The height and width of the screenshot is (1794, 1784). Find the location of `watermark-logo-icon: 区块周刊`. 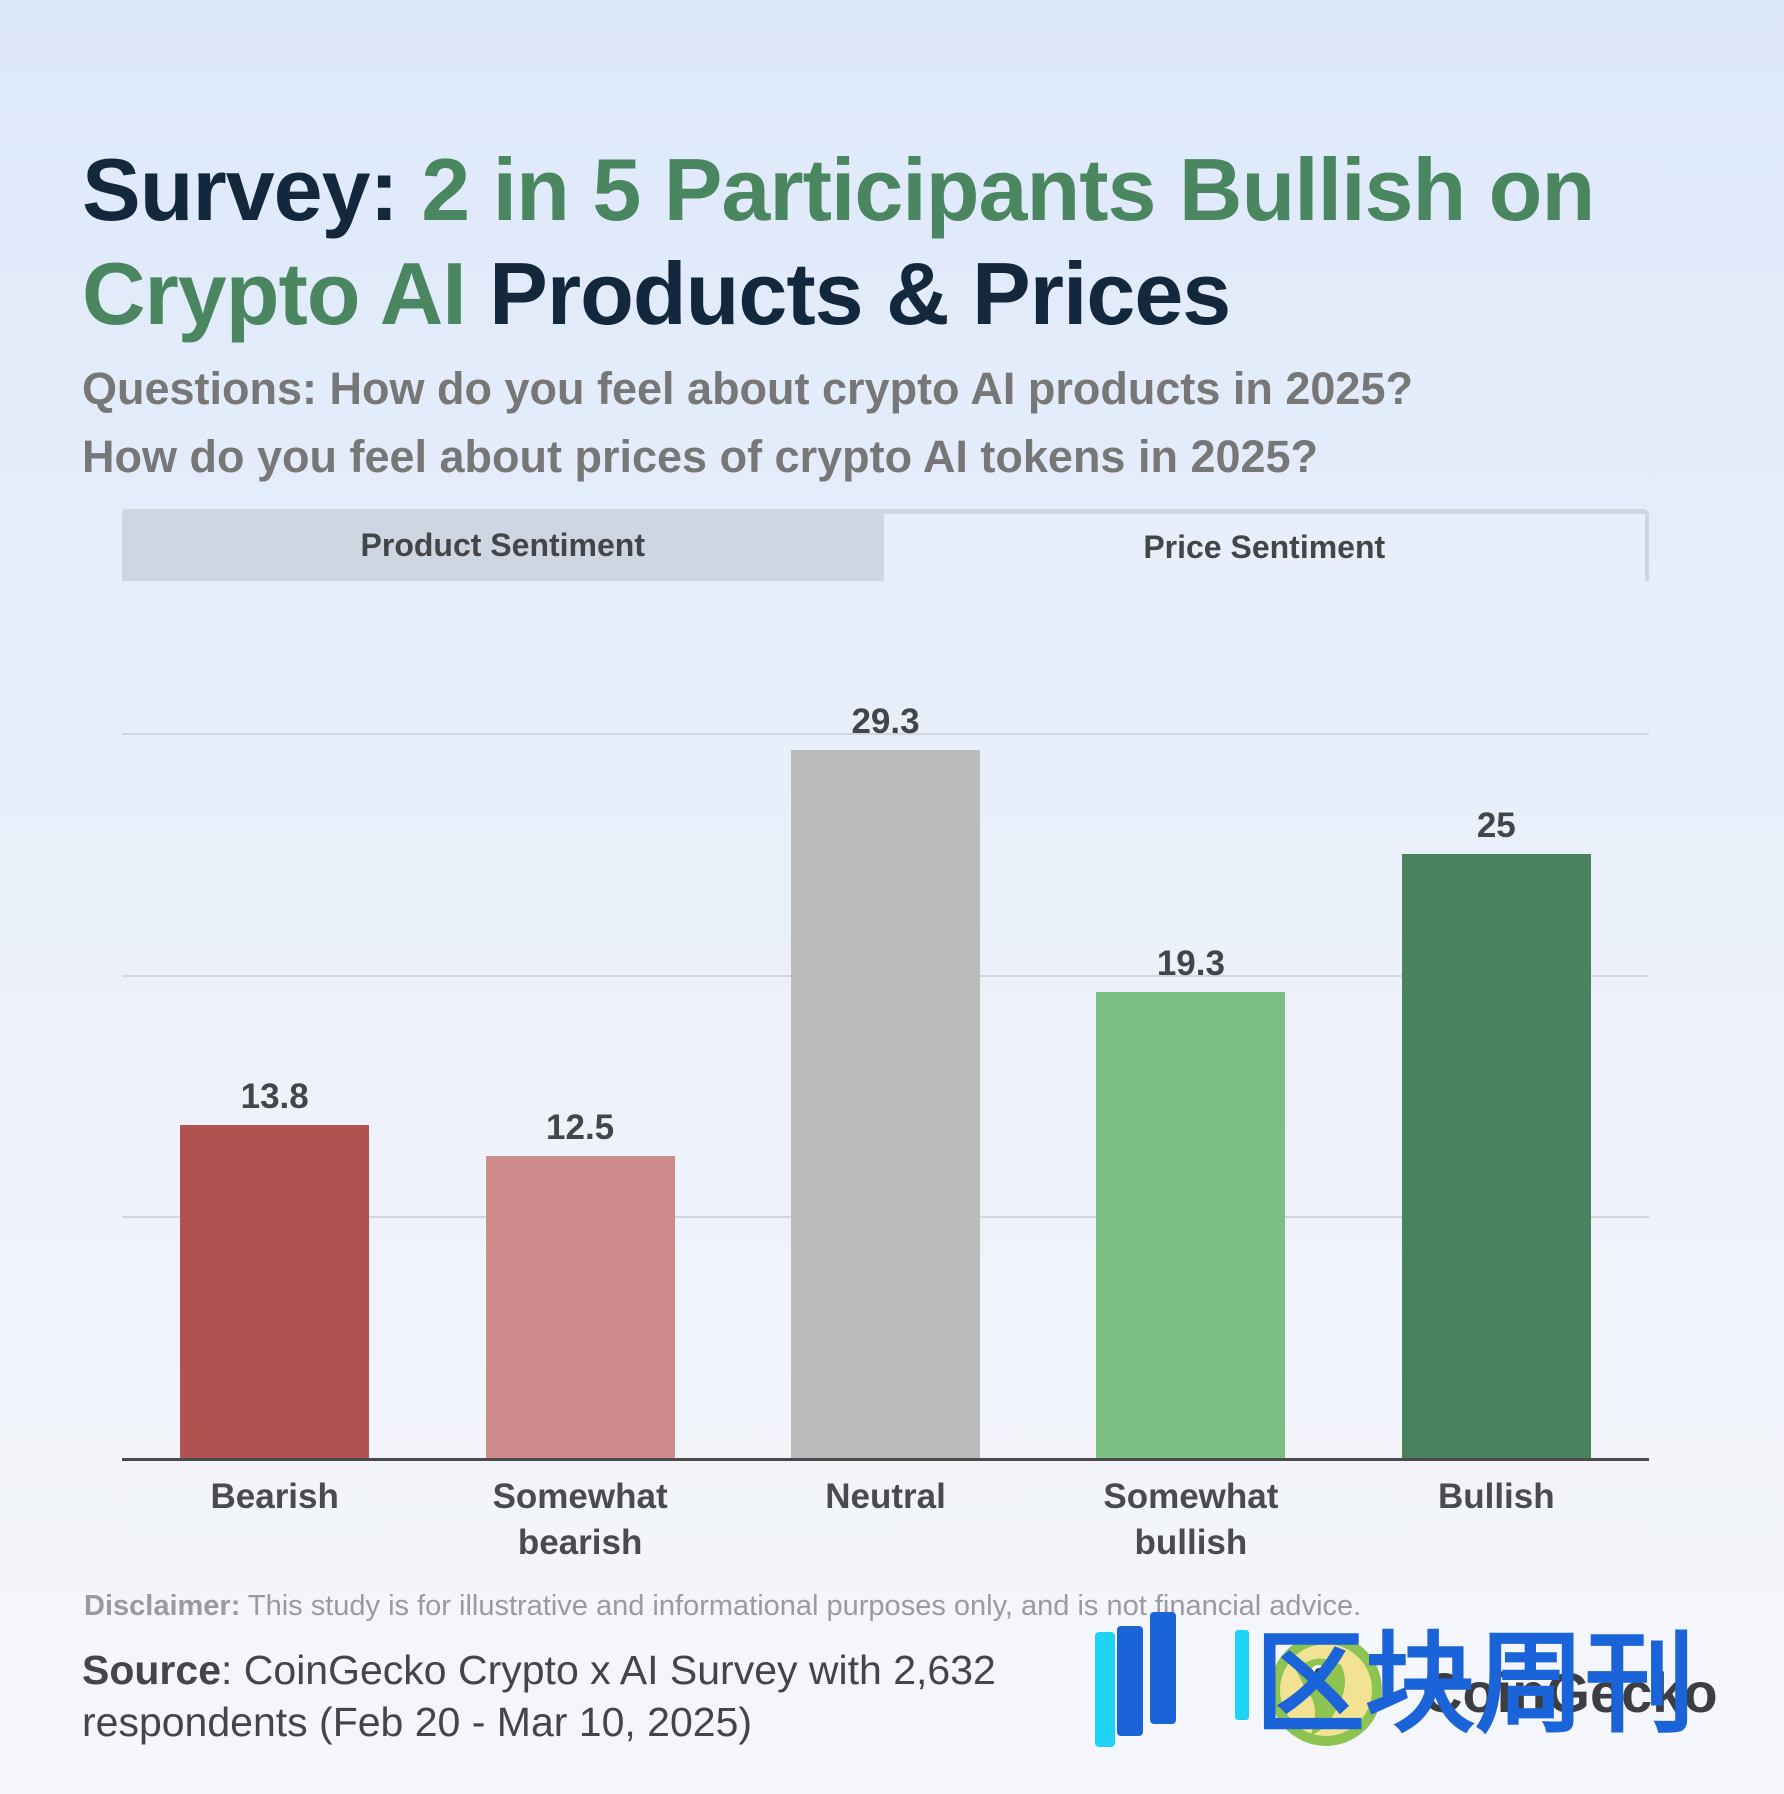

watermark-logo-icon: 区块周刊 is located at coordinates (1395, 1680).